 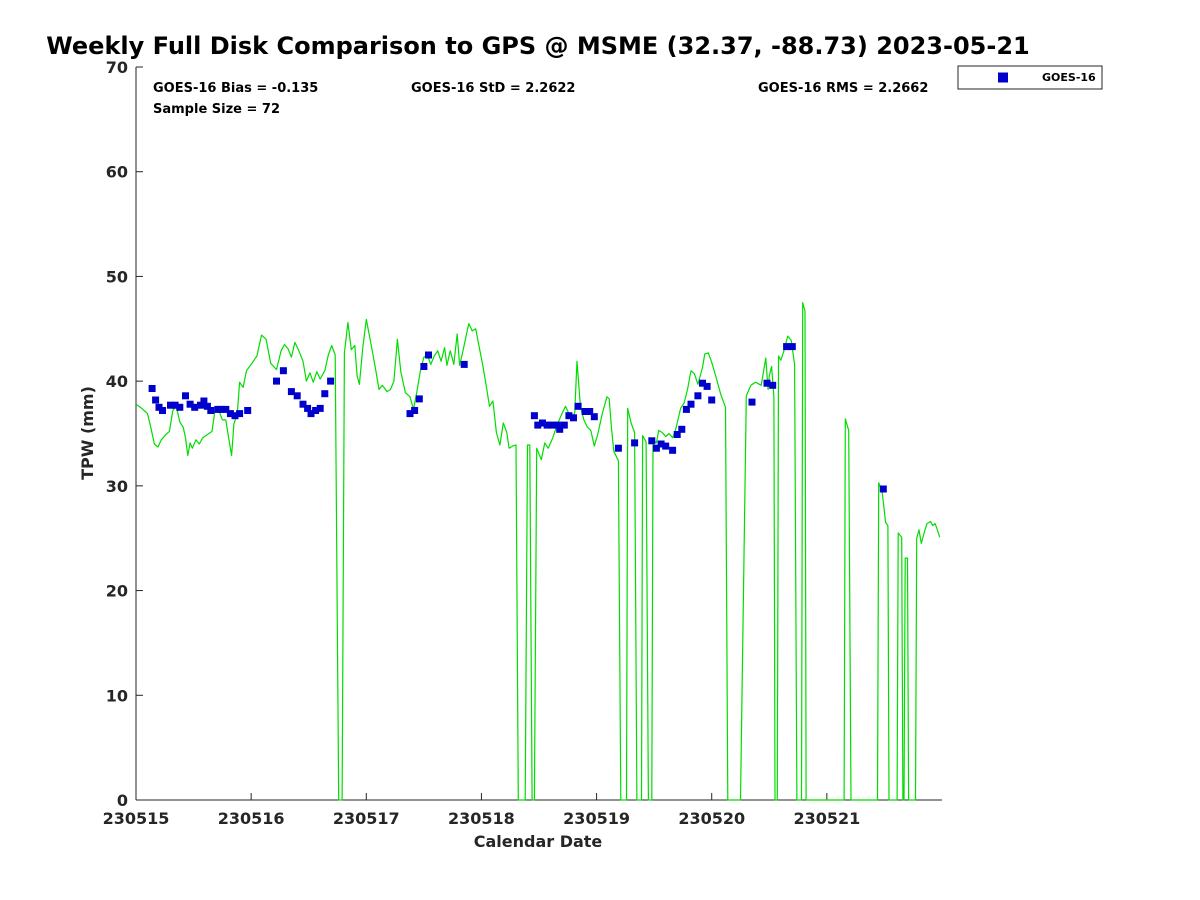 I want to click on y-axis-label: TPW (mm), so click(x=87, y=433).